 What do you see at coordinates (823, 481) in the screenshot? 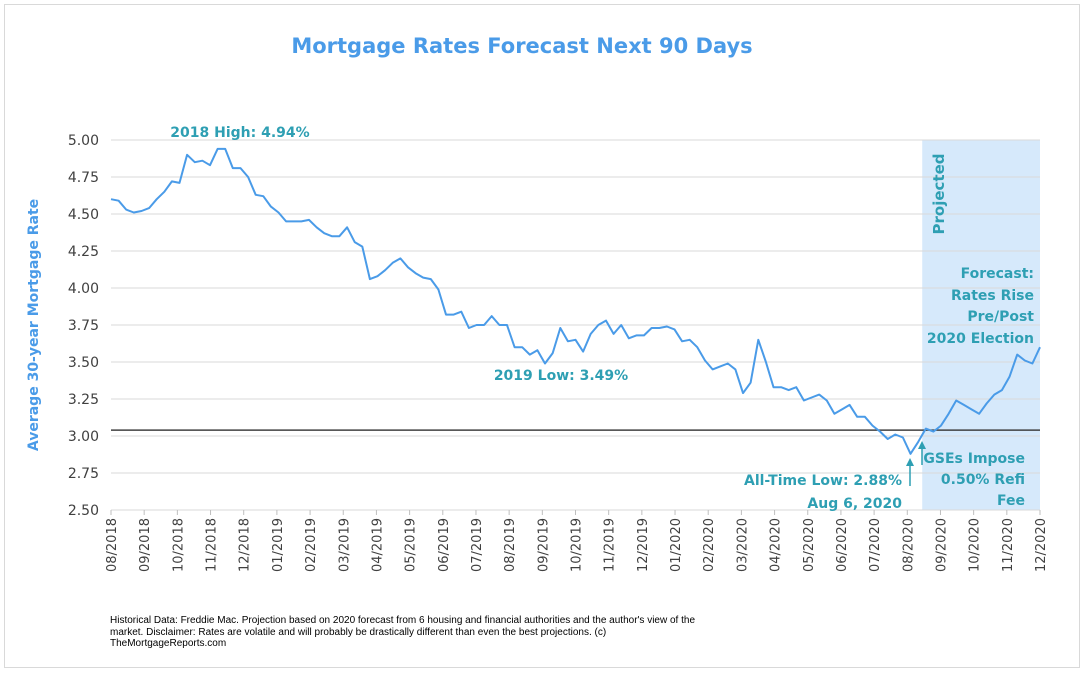
I see `annotation-alltime-low: All-Time Low: 2.88%` at bounding box center [823, 481].